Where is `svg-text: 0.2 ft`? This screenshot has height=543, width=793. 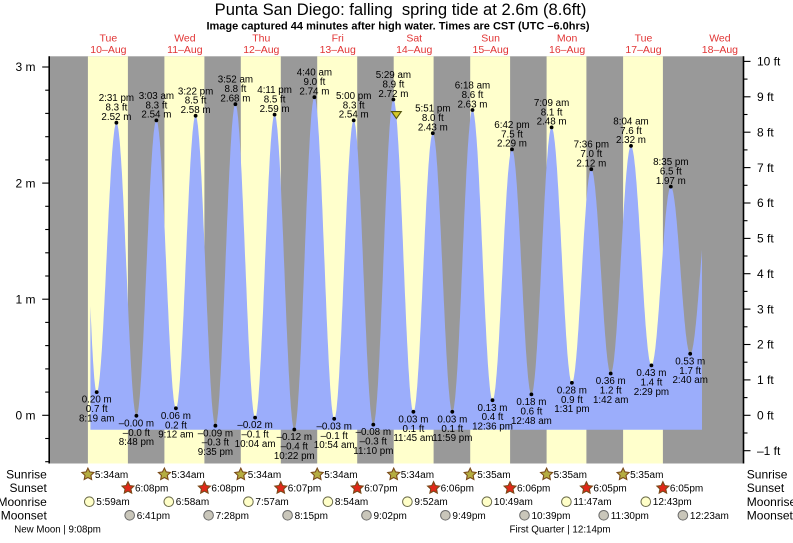
svg-text: 0.2 ft is located at coordinates (176, 425).